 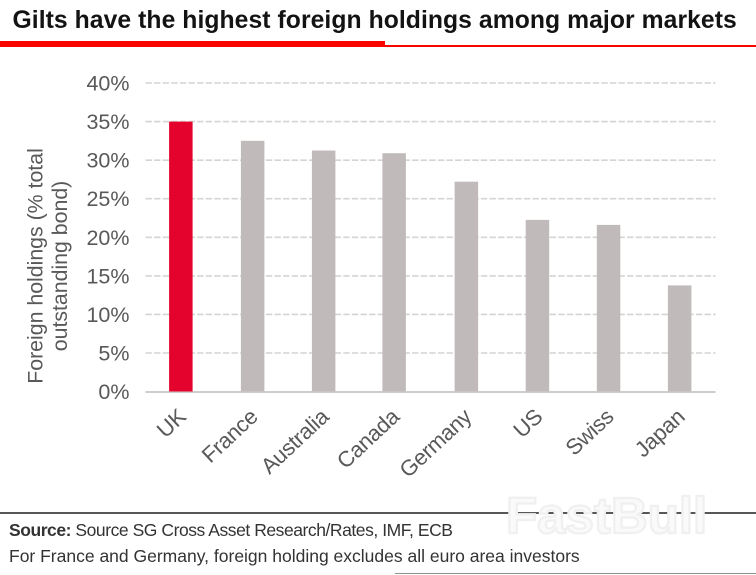 What do you see at coordinates (660, 433) in the screenshot?
I see `svg-text: Japan` at bounding box center [660, 433].